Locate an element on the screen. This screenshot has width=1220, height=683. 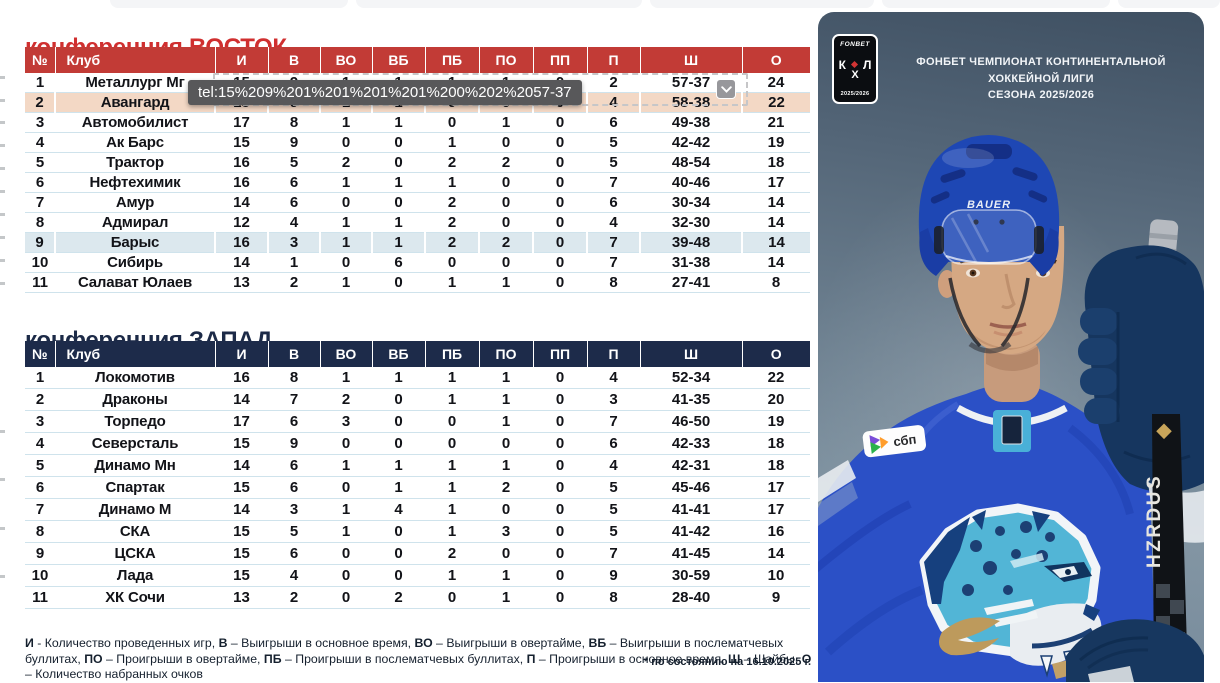
col-header: ВО is located at coordinates (345, 354).